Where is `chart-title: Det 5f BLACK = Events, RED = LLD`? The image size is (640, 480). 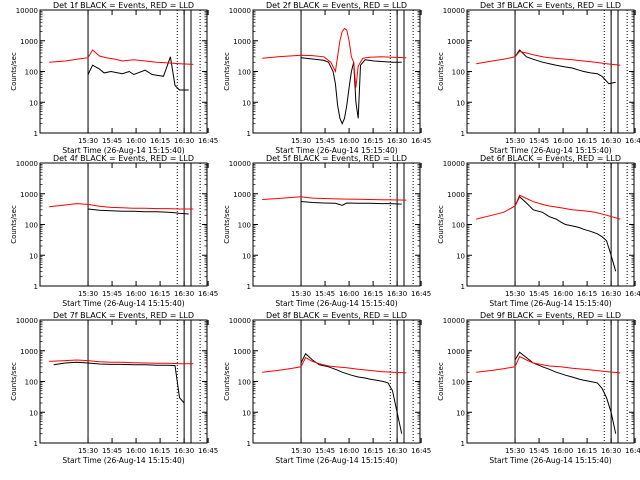 chart-title: Det 5f BLACK = Events, RED = LLD is located at coordinates (336, 158).